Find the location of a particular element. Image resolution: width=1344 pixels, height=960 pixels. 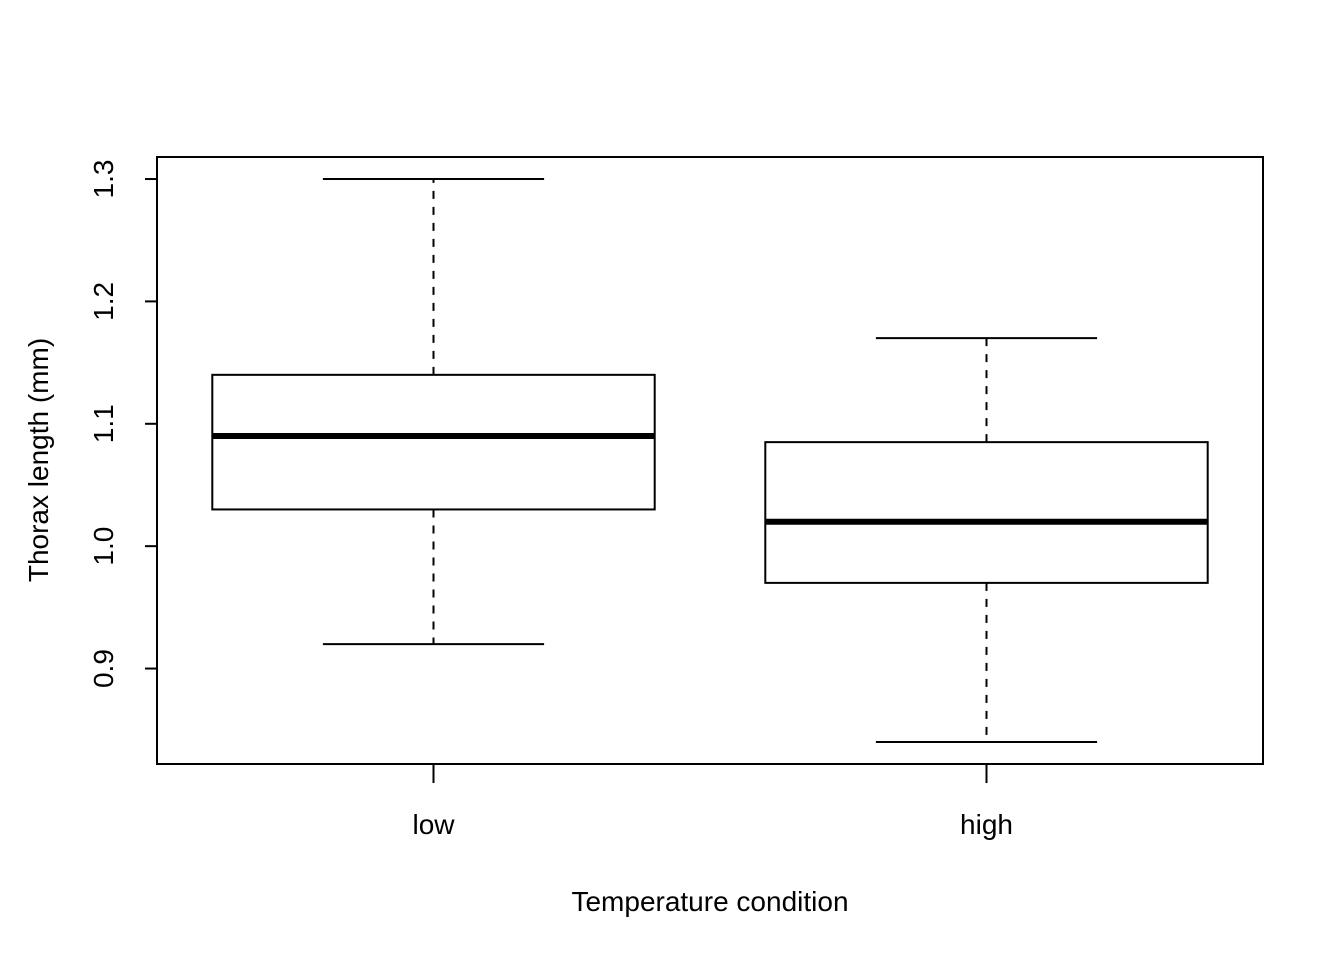

x-tick-label: high is located at coordinates (986, 824).